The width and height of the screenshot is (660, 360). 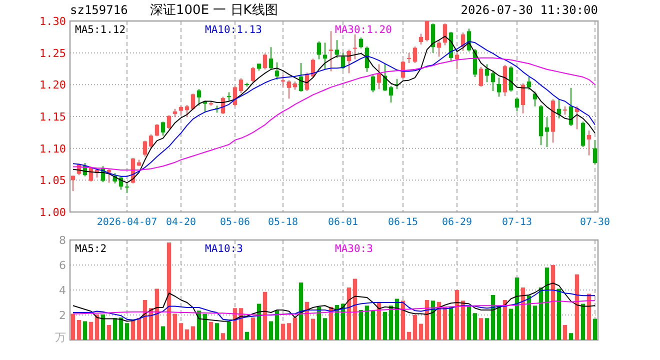 What do you see at coordinates (214, 10) in the screenshot?
I see `chart-title: 深证100E 一 日K线图` at bounding box center [214, 10].